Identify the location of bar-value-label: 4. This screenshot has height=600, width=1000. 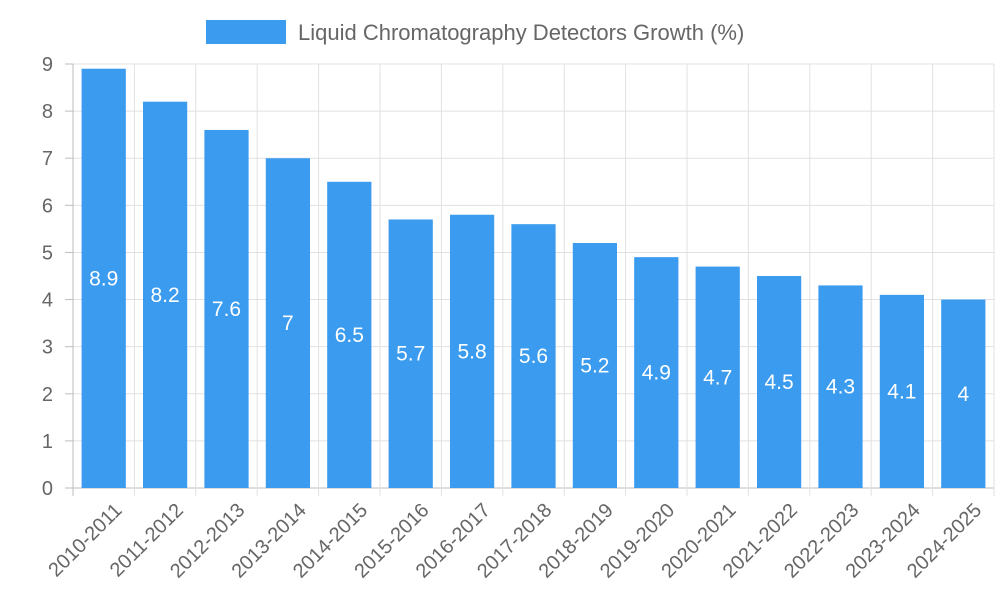
(963, 394).